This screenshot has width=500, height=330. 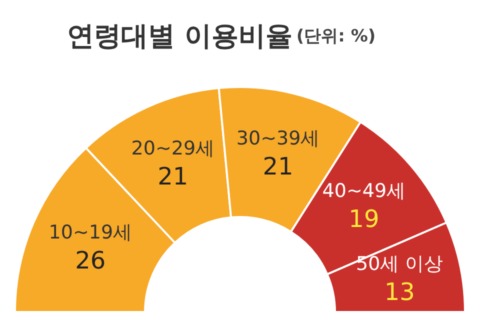 What do you see at coordinates (399, 292) in the screenshot?
I see `data-label: 13` at bounding box center [399, 292].